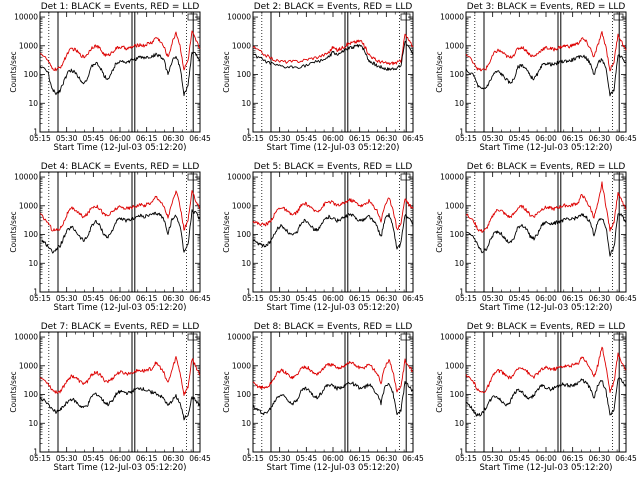 This screenshot has width=640, height=480. I want to click on panel-title: Det 1: BLACK = Events, RED = LLD, so click(120, 7).